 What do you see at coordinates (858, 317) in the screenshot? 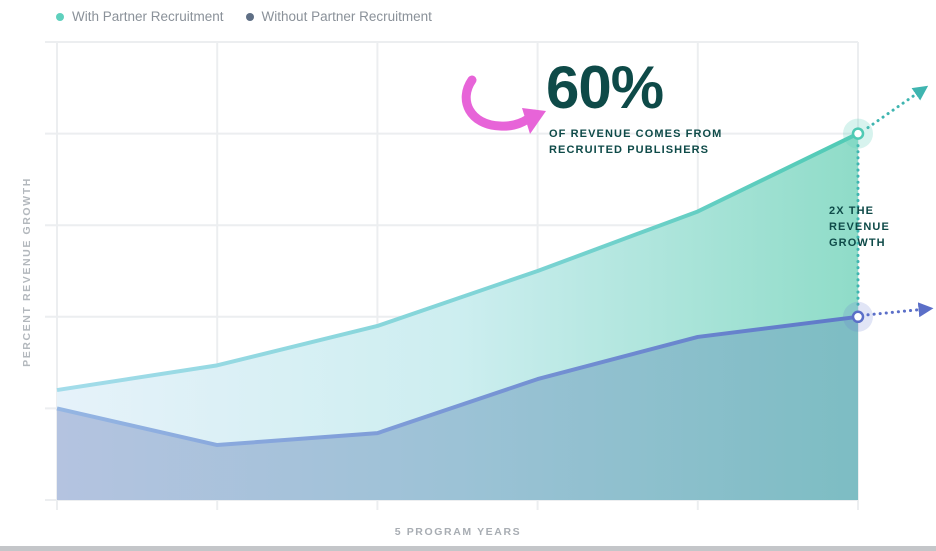
I see `endpoint-marker-without` at bounding box center [858, 317].